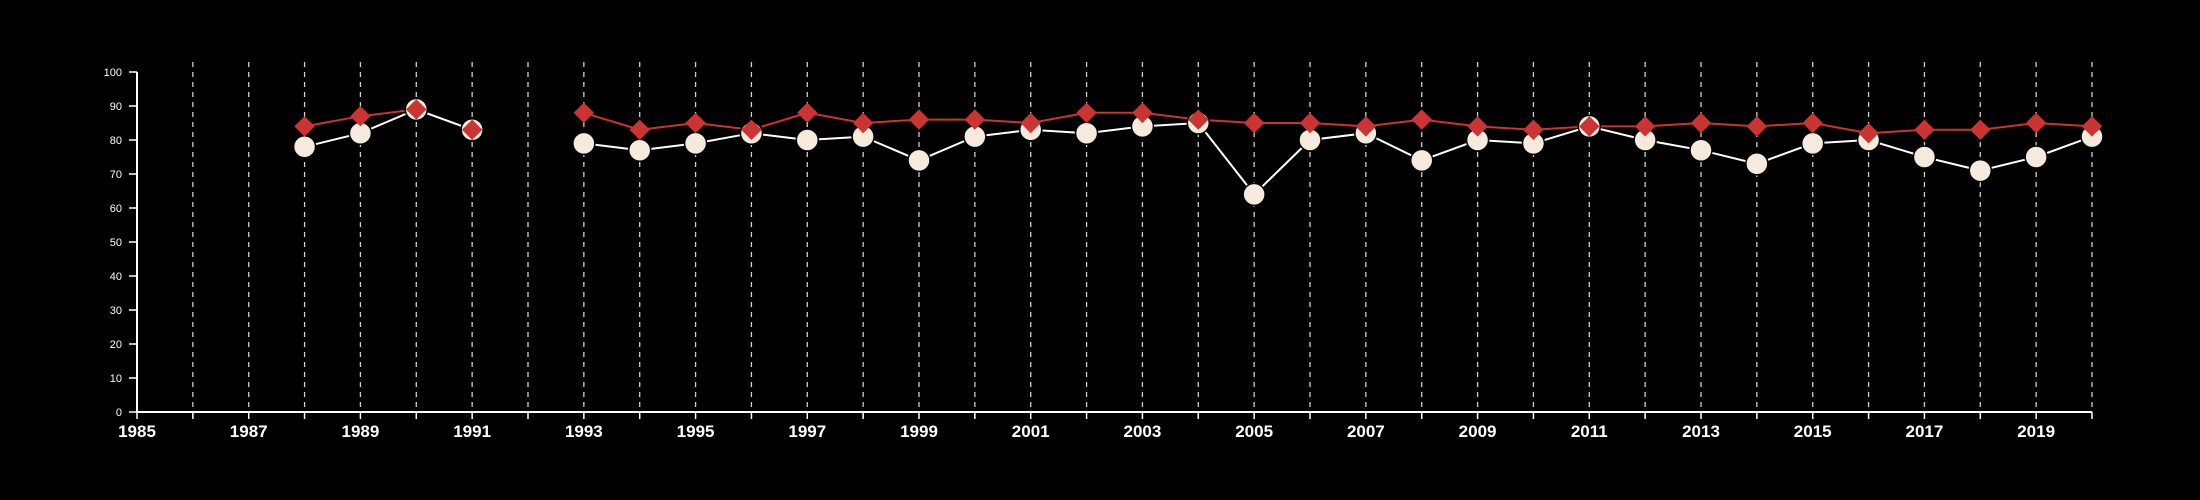  Describe the element at coordinates (919, 160) in the screenshot. I see `circle-point-1999` at that location.